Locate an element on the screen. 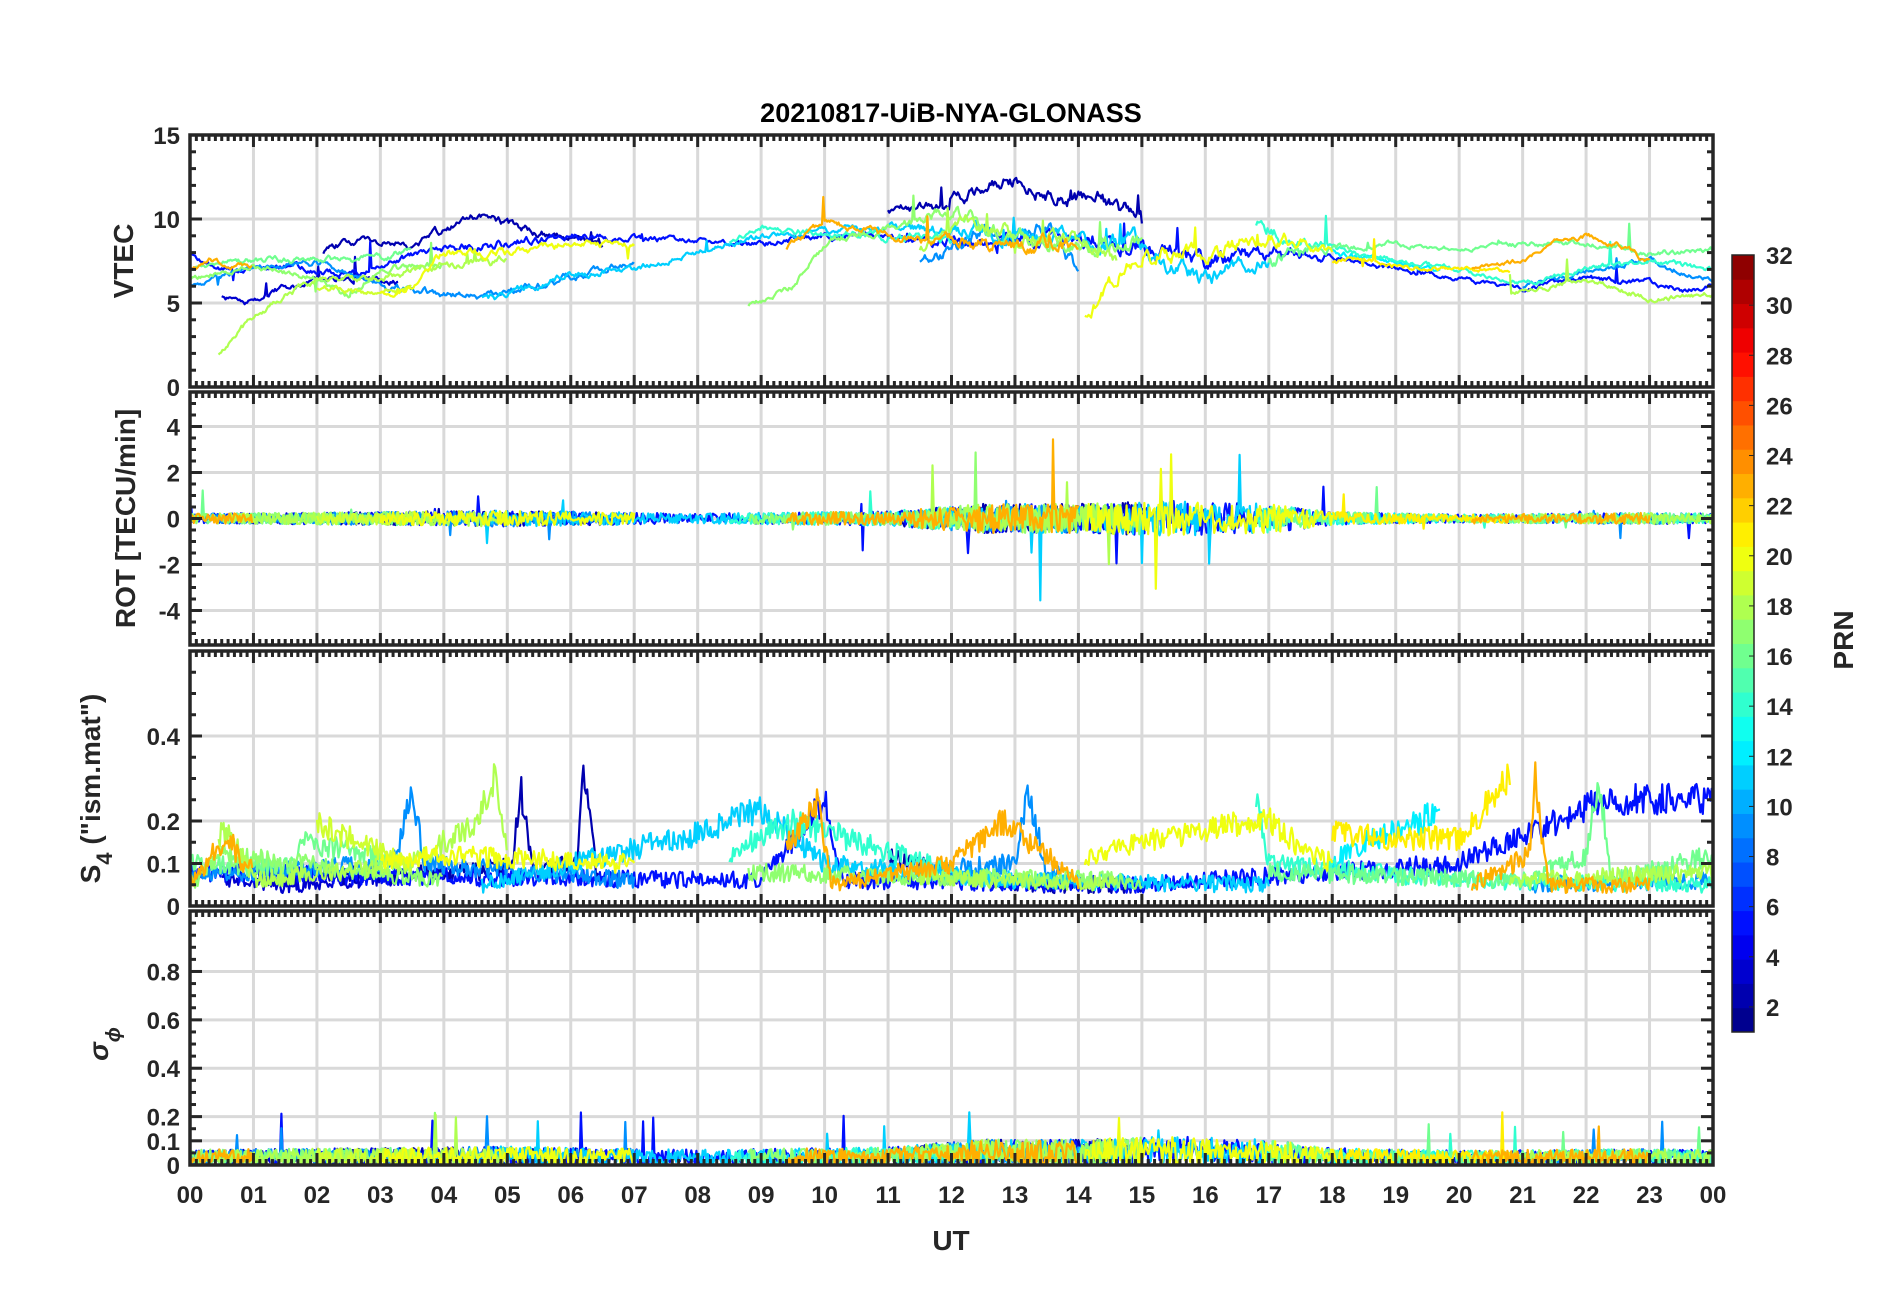 The width and height of the screenshot is (1902, 1292). x-tick-label: 07 is located at coordinates (634, 1195).